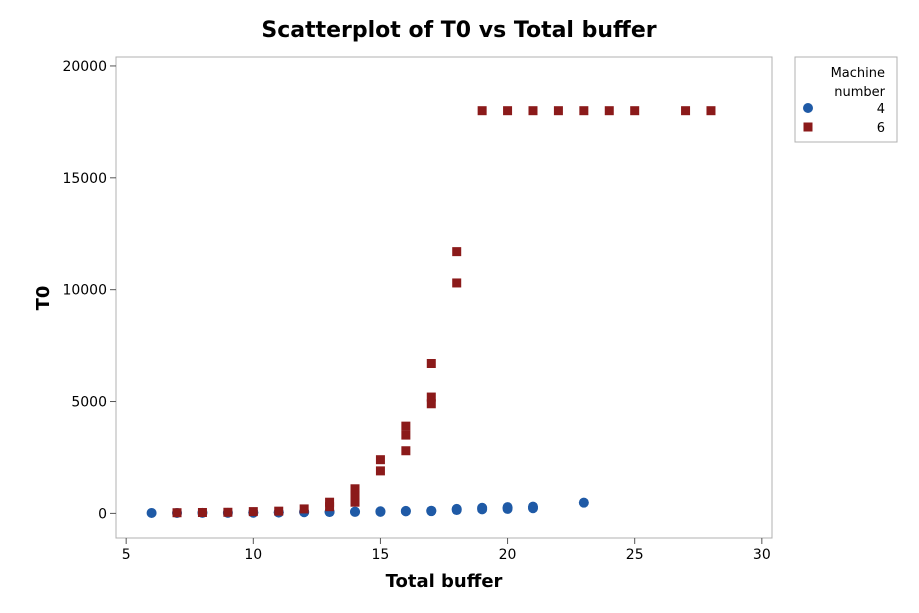 The image size is (919, 613). What do you see at coordinates (43, 298) in the screenshot?
I see `y-axis-title: T0` at bounding box center [43, 298].